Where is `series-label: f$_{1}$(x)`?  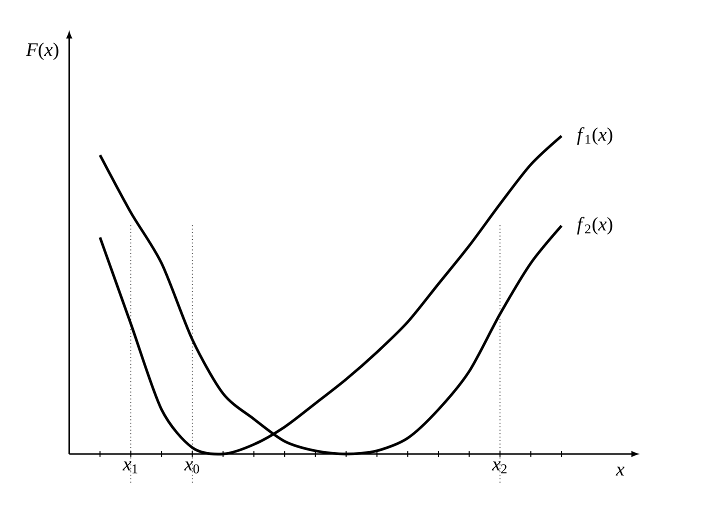
series-label: f$_{1}$(x) is located at coordinates (594, 136).